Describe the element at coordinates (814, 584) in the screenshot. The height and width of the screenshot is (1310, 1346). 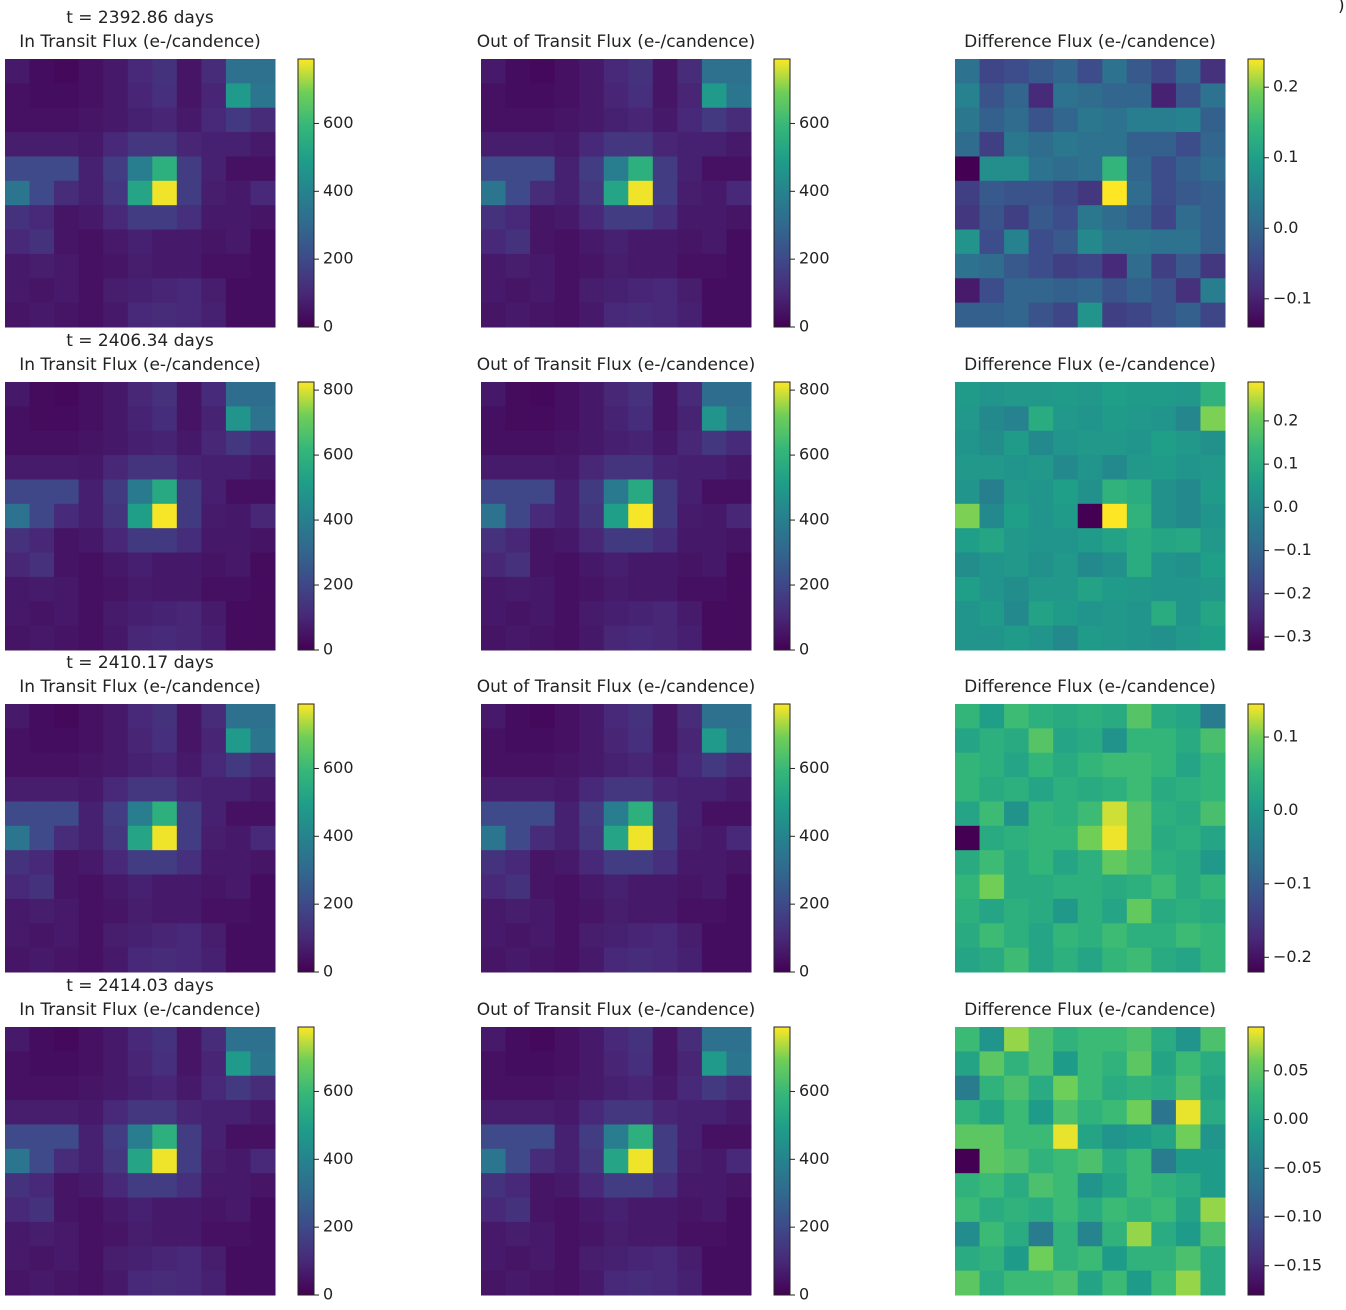
I see `colorbar-tick-label: 200` at that location.